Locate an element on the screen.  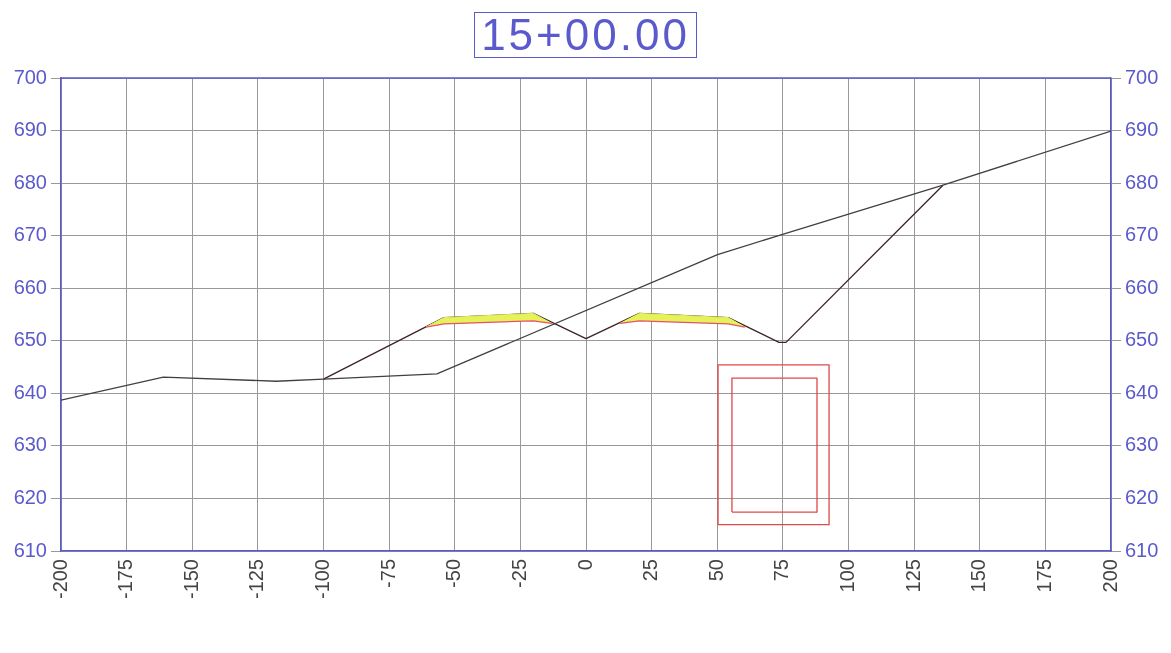
x-tick-label: 125 is located at coordinates (912, 576).